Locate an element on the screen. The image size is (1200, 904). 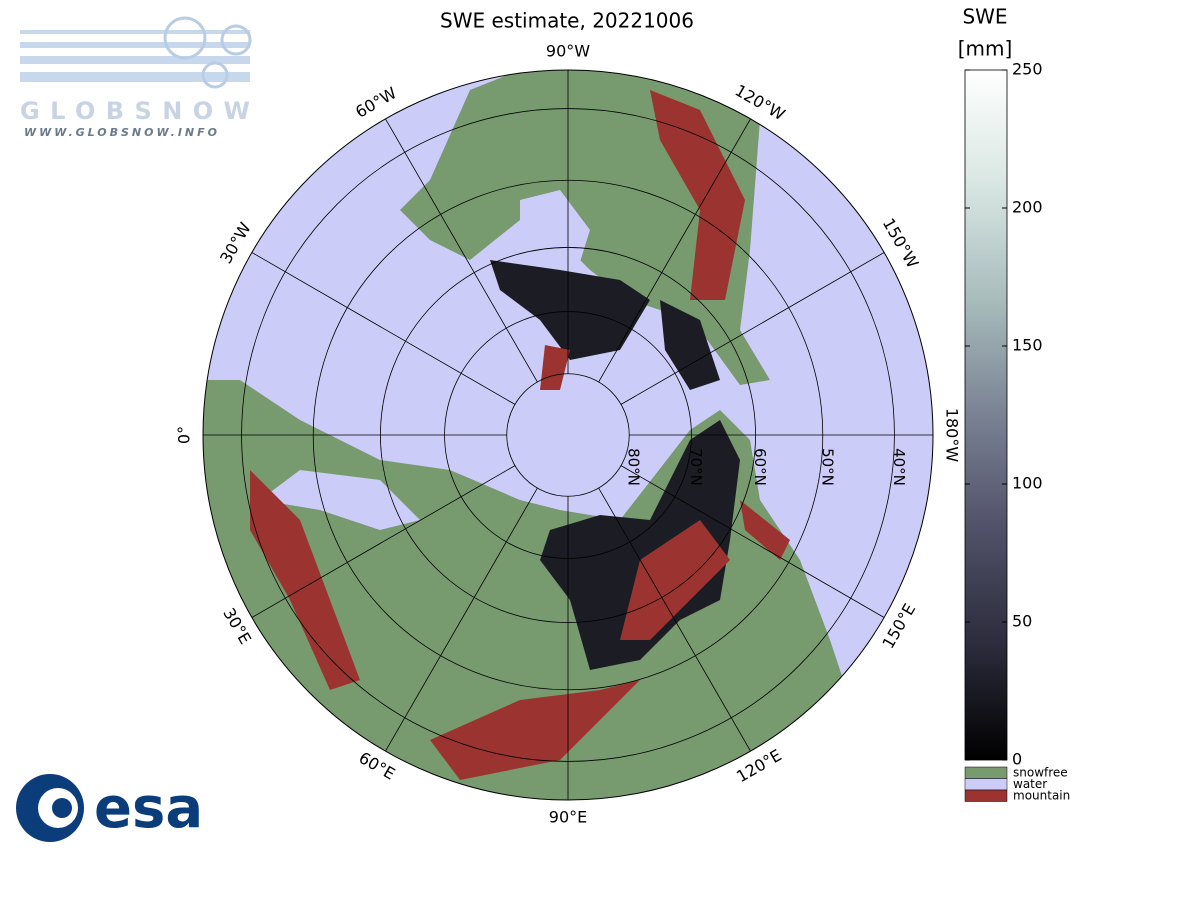
longitude-label: 180°W is located at coordinates (952, 435).